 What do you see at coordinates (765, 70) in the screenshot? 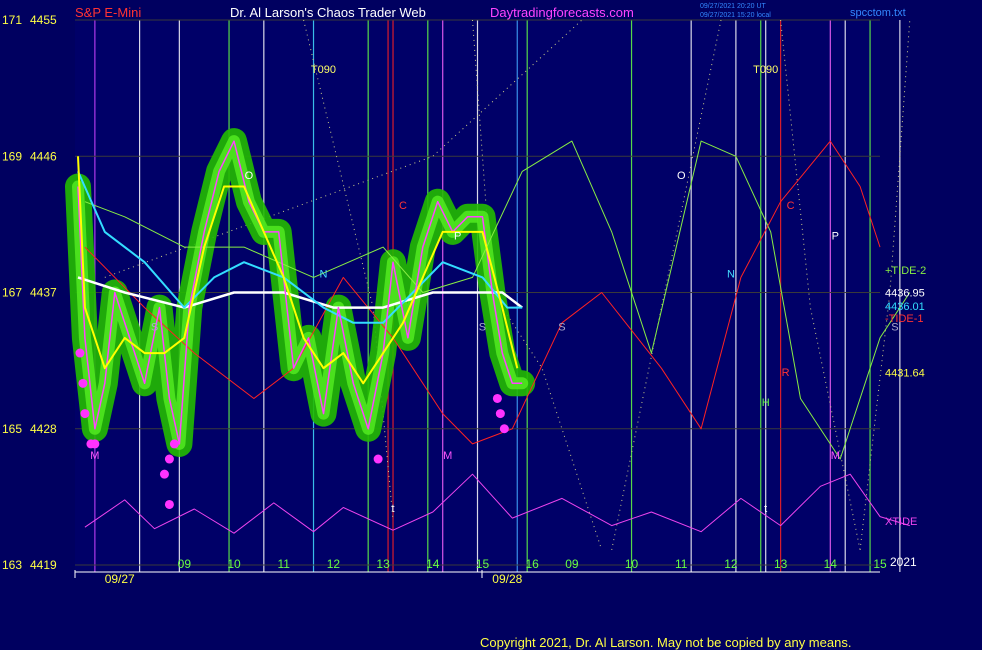
I see `annotation-1: T090` at bounding box center [765, 70].